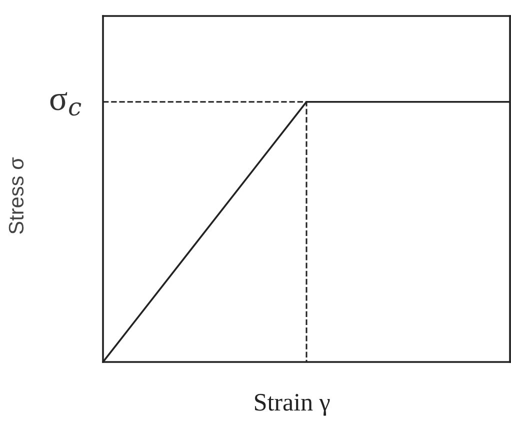  I want to click on y-axis-title: Stress σ, so click(16, 195).